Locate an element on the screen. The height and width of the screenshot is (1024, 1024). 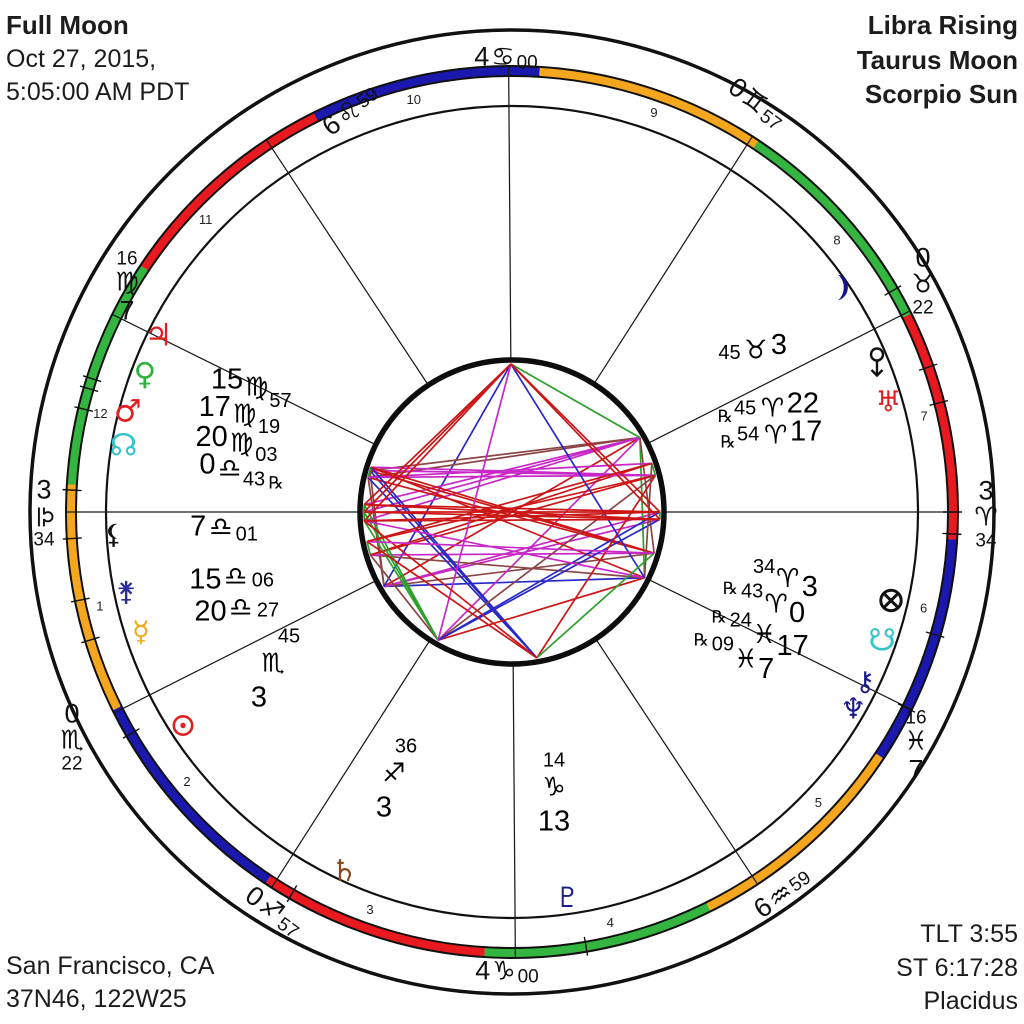
house-cusp-label-6: 16 ♓ 7 is located at coordinates (915, 746).